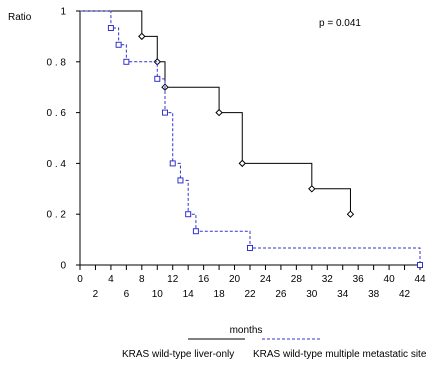  Describe the element at coordinates (235, 279) in the screenshot. I see `x-tick-label: 20` at that location.